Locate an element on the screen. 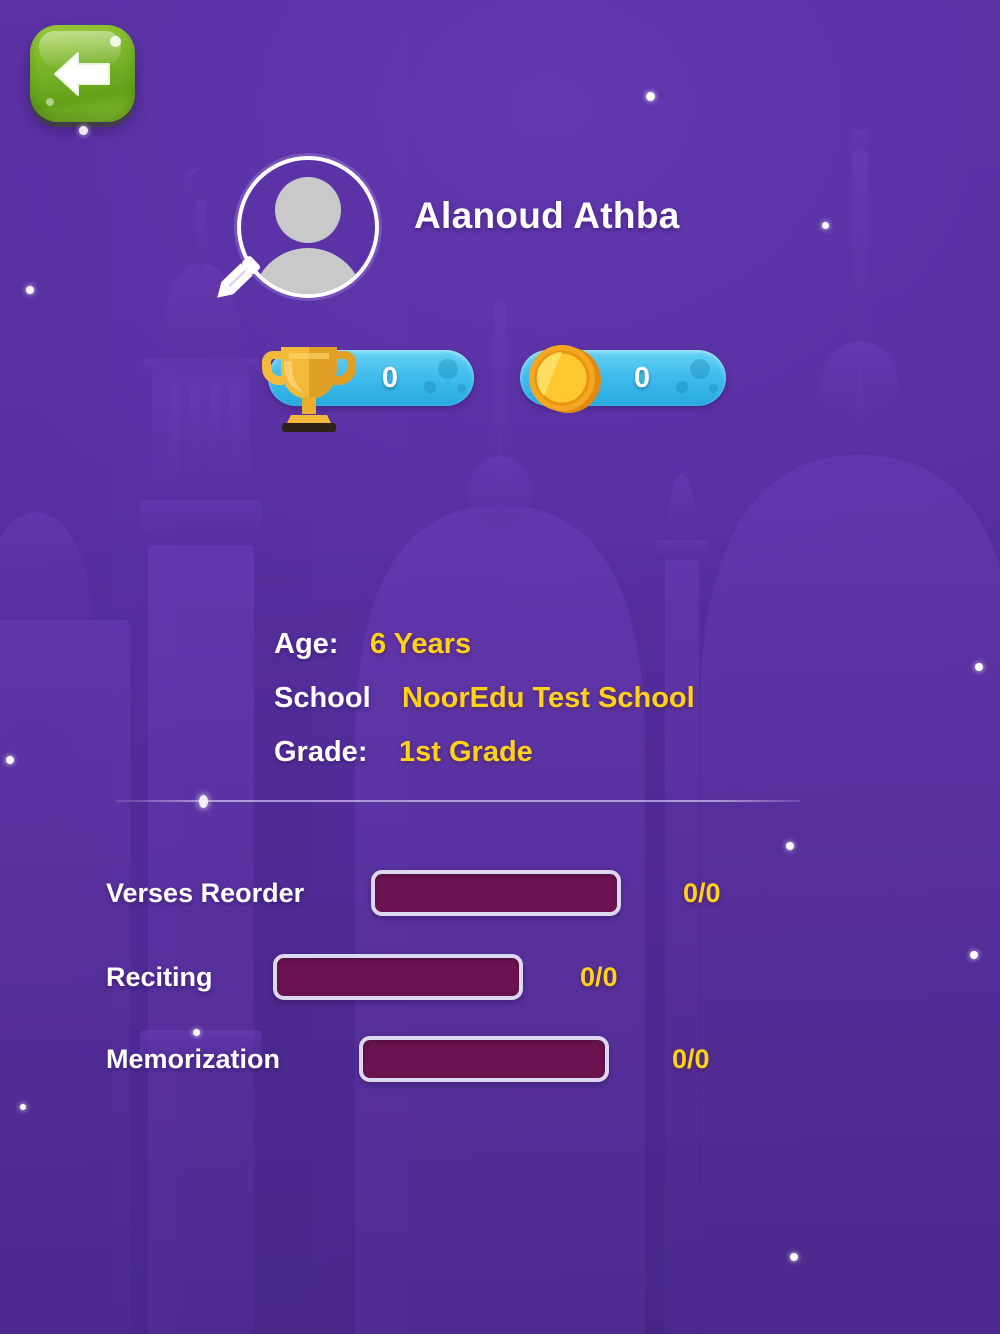 The height and width of the screenshot is (1334, 1000). info-value-grade: 1st Grade is located at coordinates (466, 752).